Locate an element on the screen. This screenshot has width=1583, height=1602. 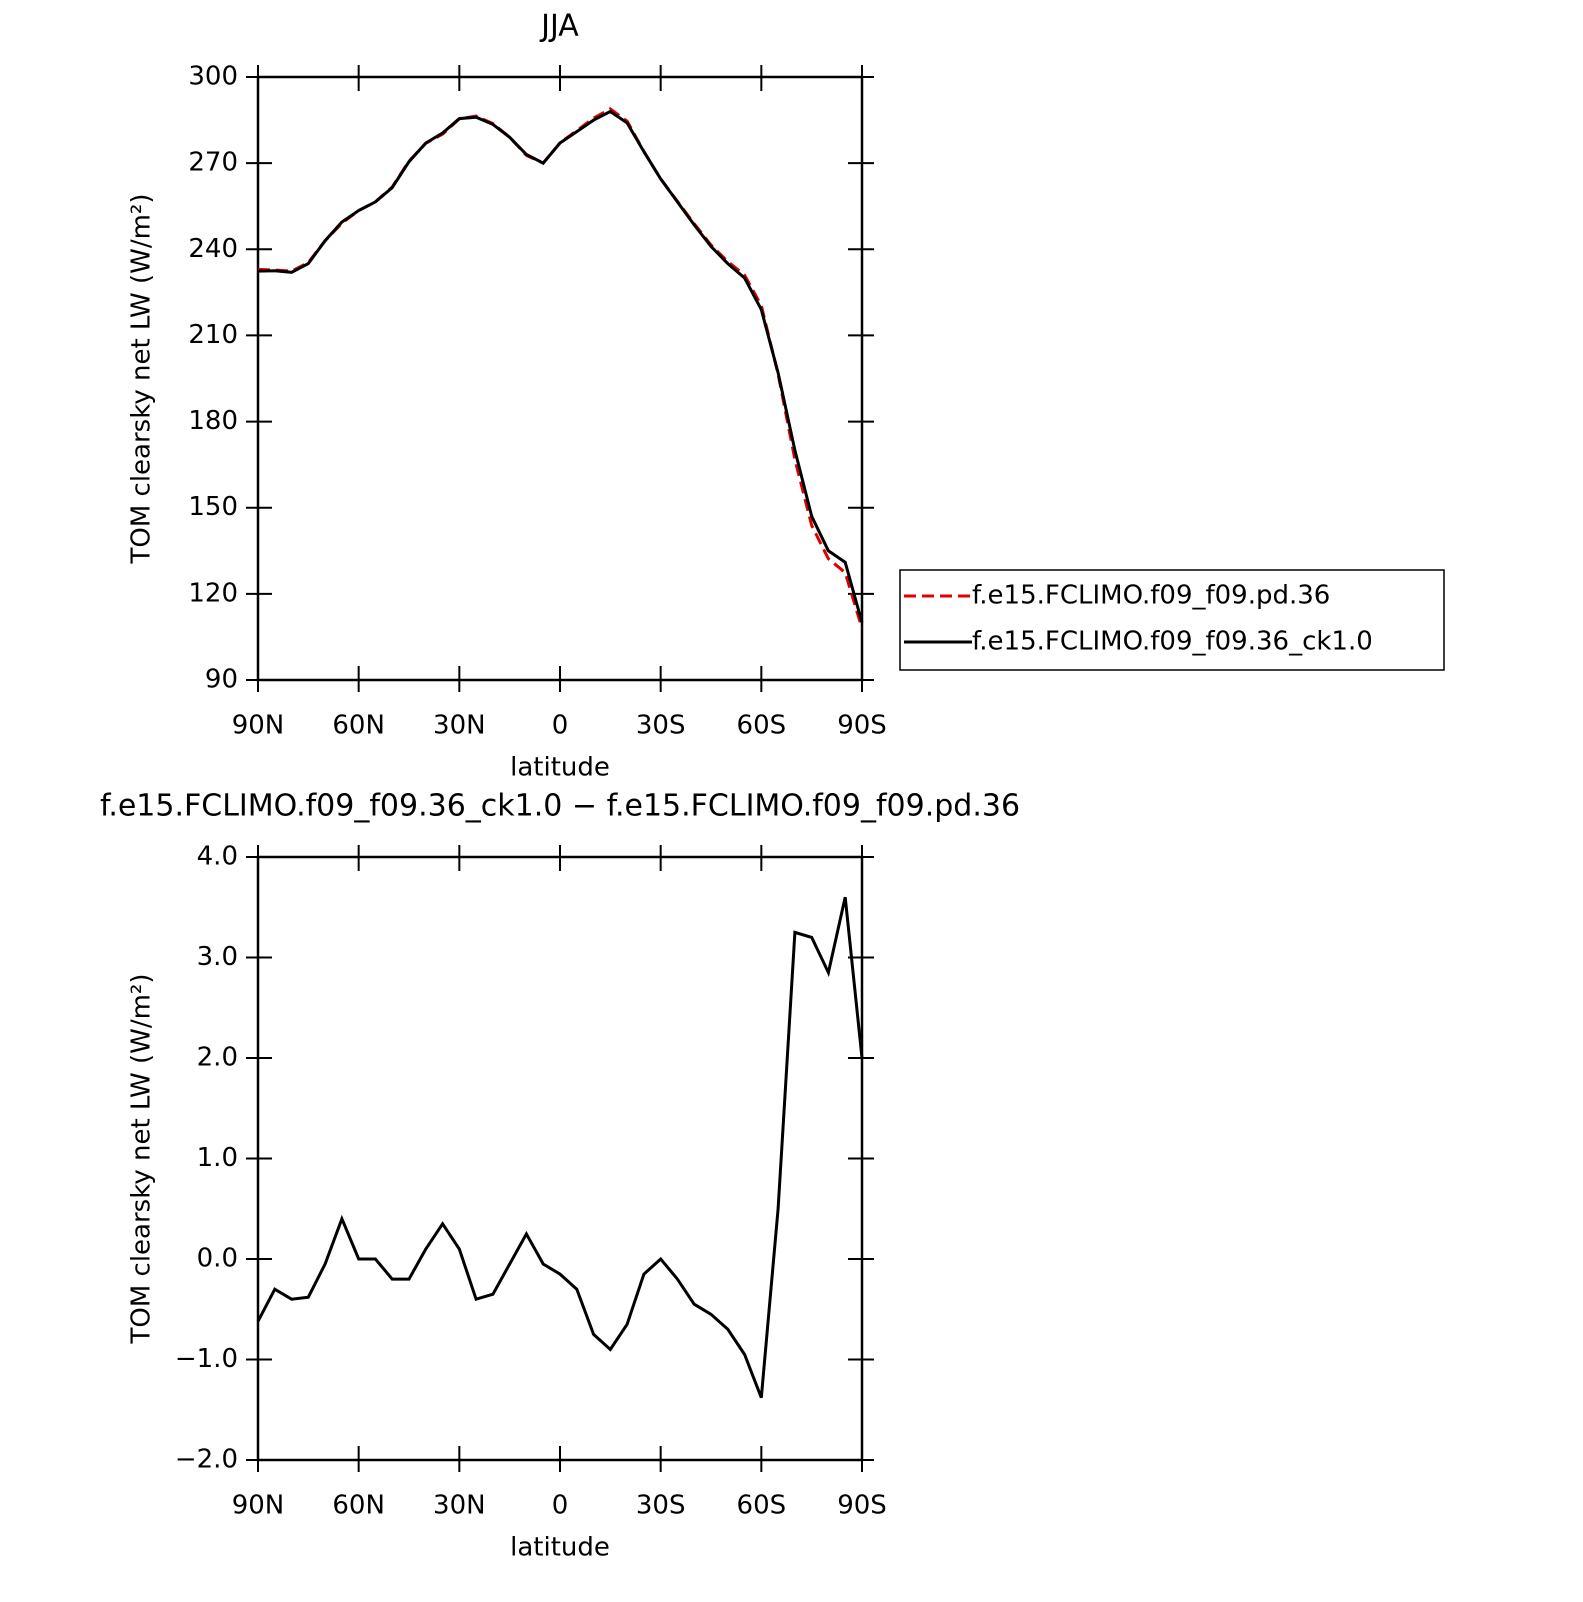
y-tick-label: 2.0 is located at coordinates (217, 1058).